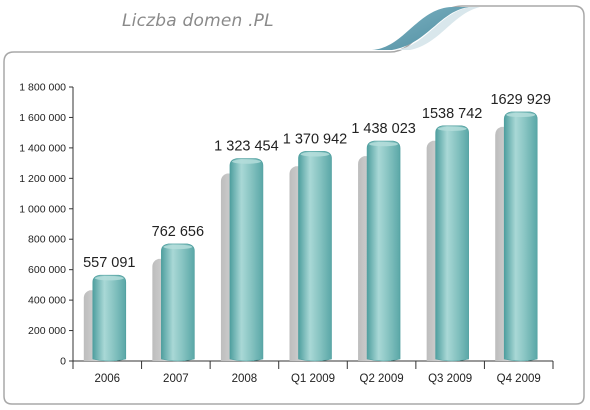 Image resolution: width=590 pixels, height=410 pixels. I want to click on y-tick-label: 400 000, so click(47, 301).